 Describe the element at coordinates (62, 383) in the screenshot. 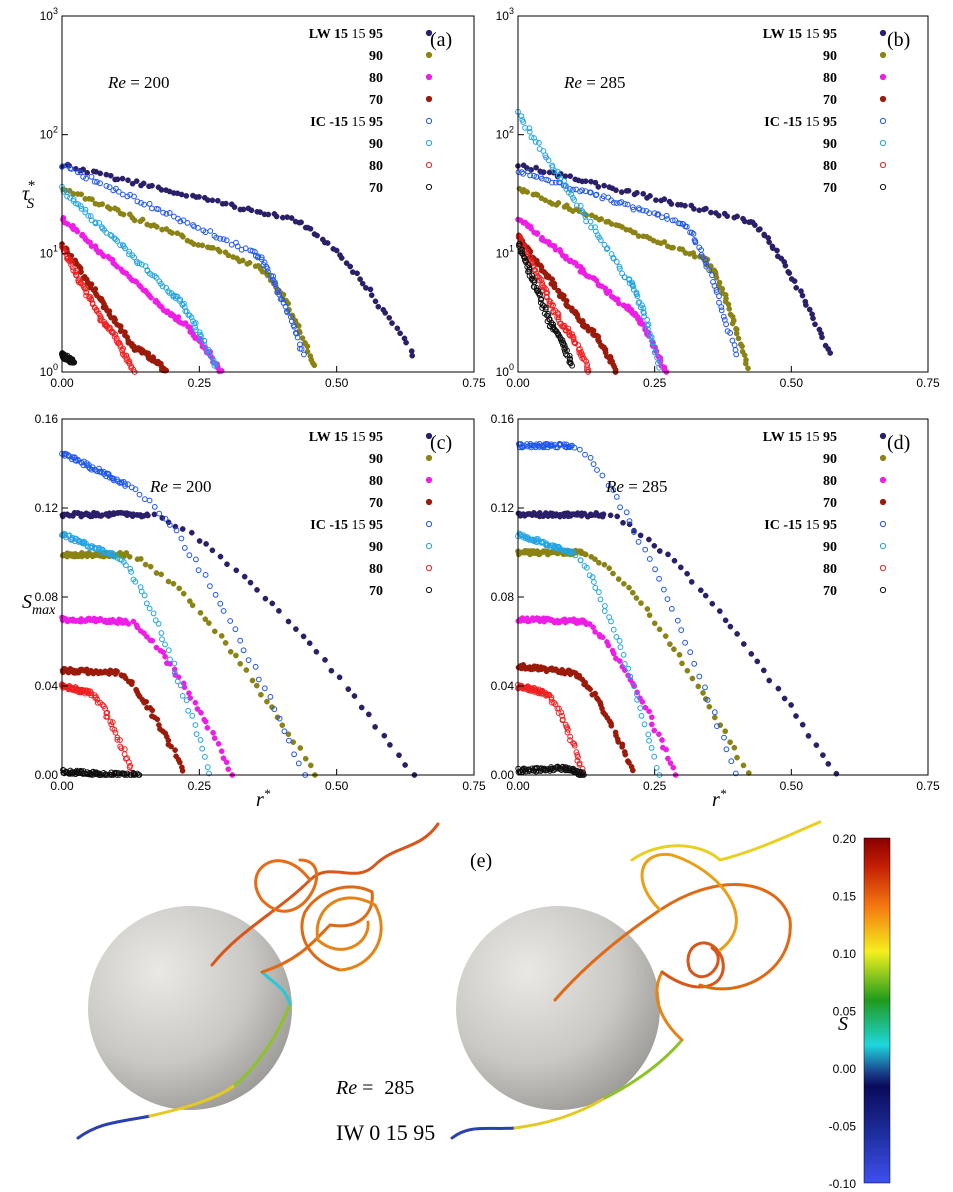

I see `x-tick-label: 0.00` at that location.